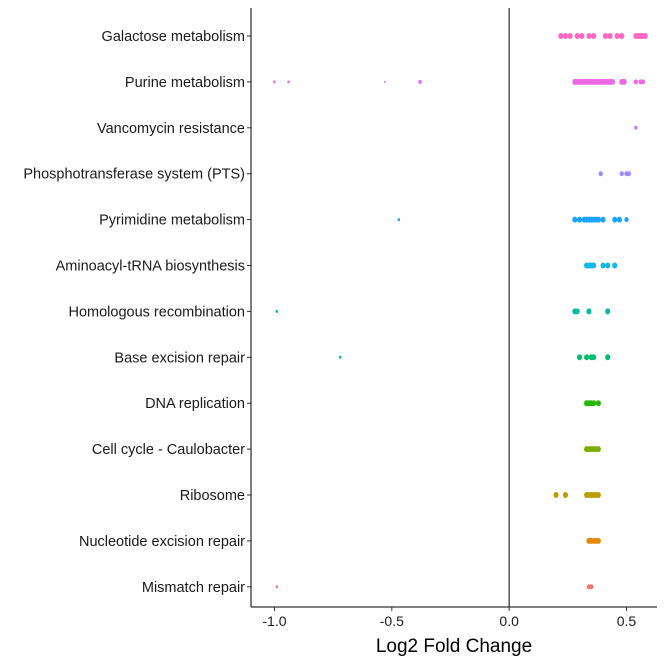 Image resolution: width=664 pixels, height=664 pixels. What do you see at coordinates (249, 311) in the screenshot?
I see `y-axis-ticks` at bounding box center [249, 311].